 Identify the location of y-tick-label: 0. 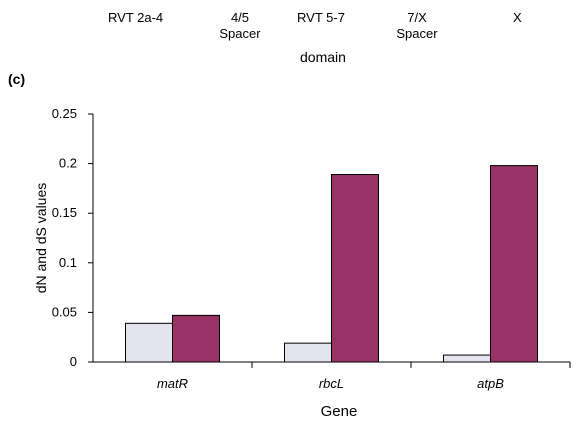
(73, 361).